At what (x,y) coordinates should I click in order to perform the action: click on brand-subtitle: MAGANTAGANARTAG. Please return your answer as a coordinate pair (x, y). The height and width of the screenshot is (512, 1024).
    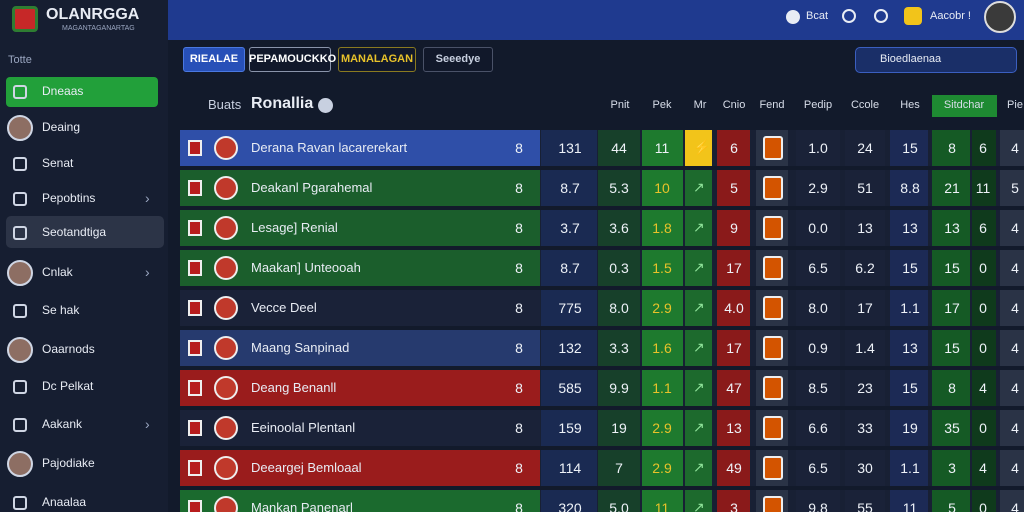
    Looking at the image, I should click on (98, 28).